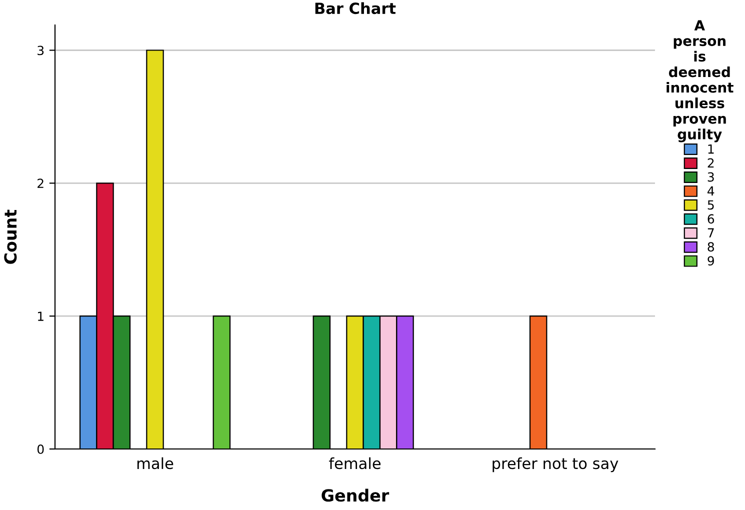 This screenshot has width=745, height=510. Describe the element at coordinates (356, 495) in the screenshot. I see `x-axis-title: Gender` at that location.